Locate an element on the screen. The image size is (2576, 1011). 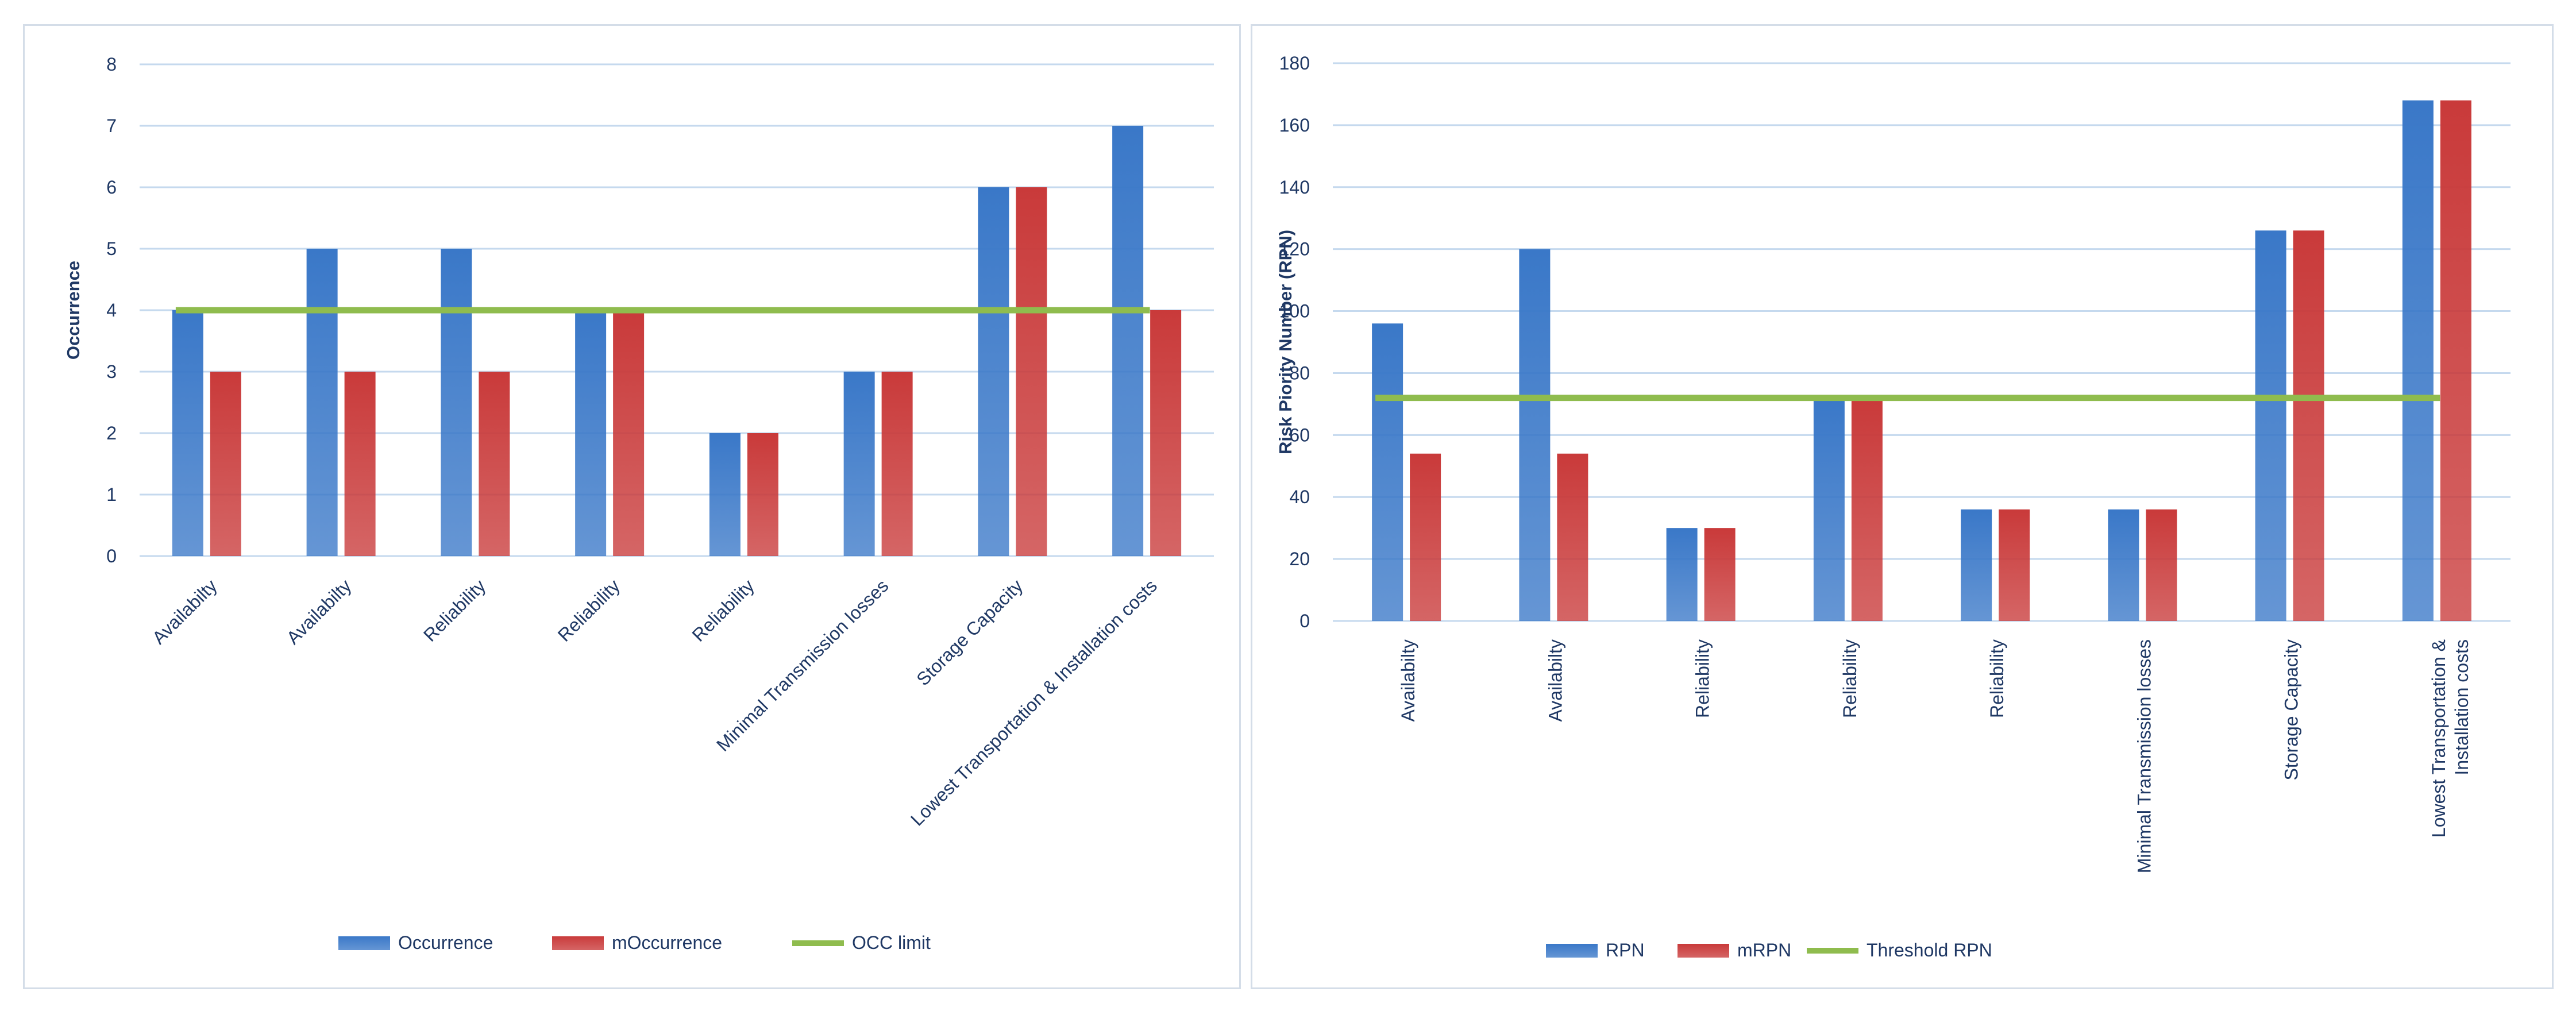
1-y-tick-label: 0 is located at coordinates (1304, 621).